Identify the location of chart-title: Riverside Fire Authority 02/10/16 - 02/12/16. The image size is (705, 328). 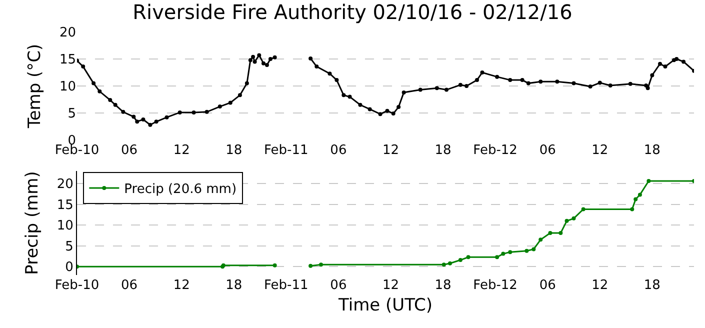
(352, 12).